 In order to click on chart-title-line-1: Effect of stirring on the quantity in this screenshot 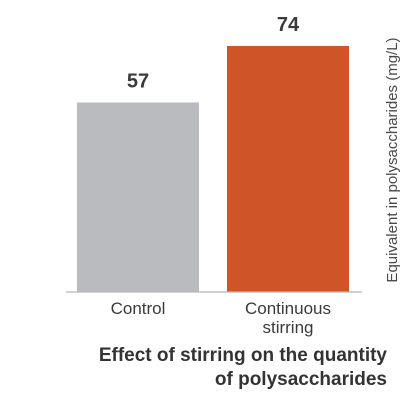, I will do `click(242, 355)`.